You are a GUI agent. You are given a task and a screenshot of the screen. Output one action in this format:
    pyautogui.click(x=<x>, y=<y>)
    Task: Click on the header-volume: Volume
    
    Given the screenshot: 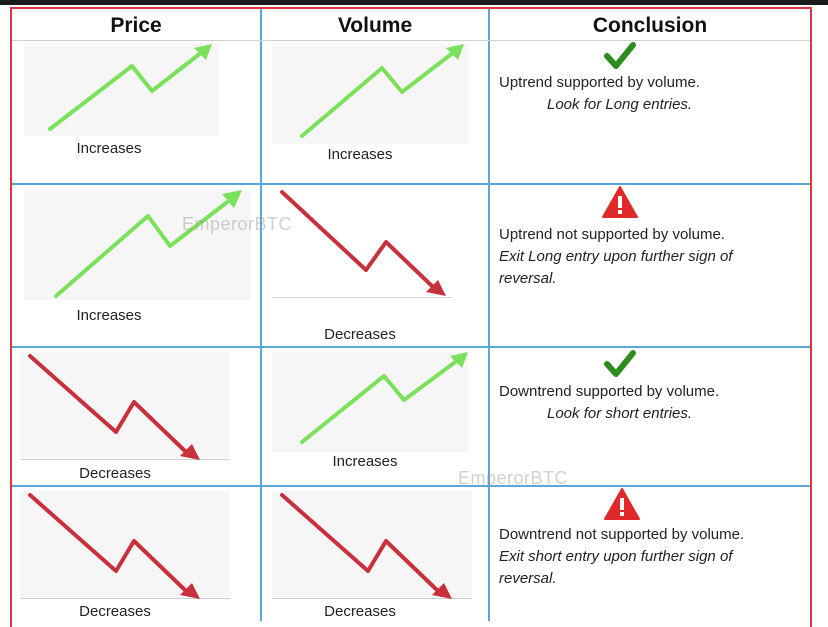 What is the action you would take?
    pyautogui.click(x=375, y=25)
    